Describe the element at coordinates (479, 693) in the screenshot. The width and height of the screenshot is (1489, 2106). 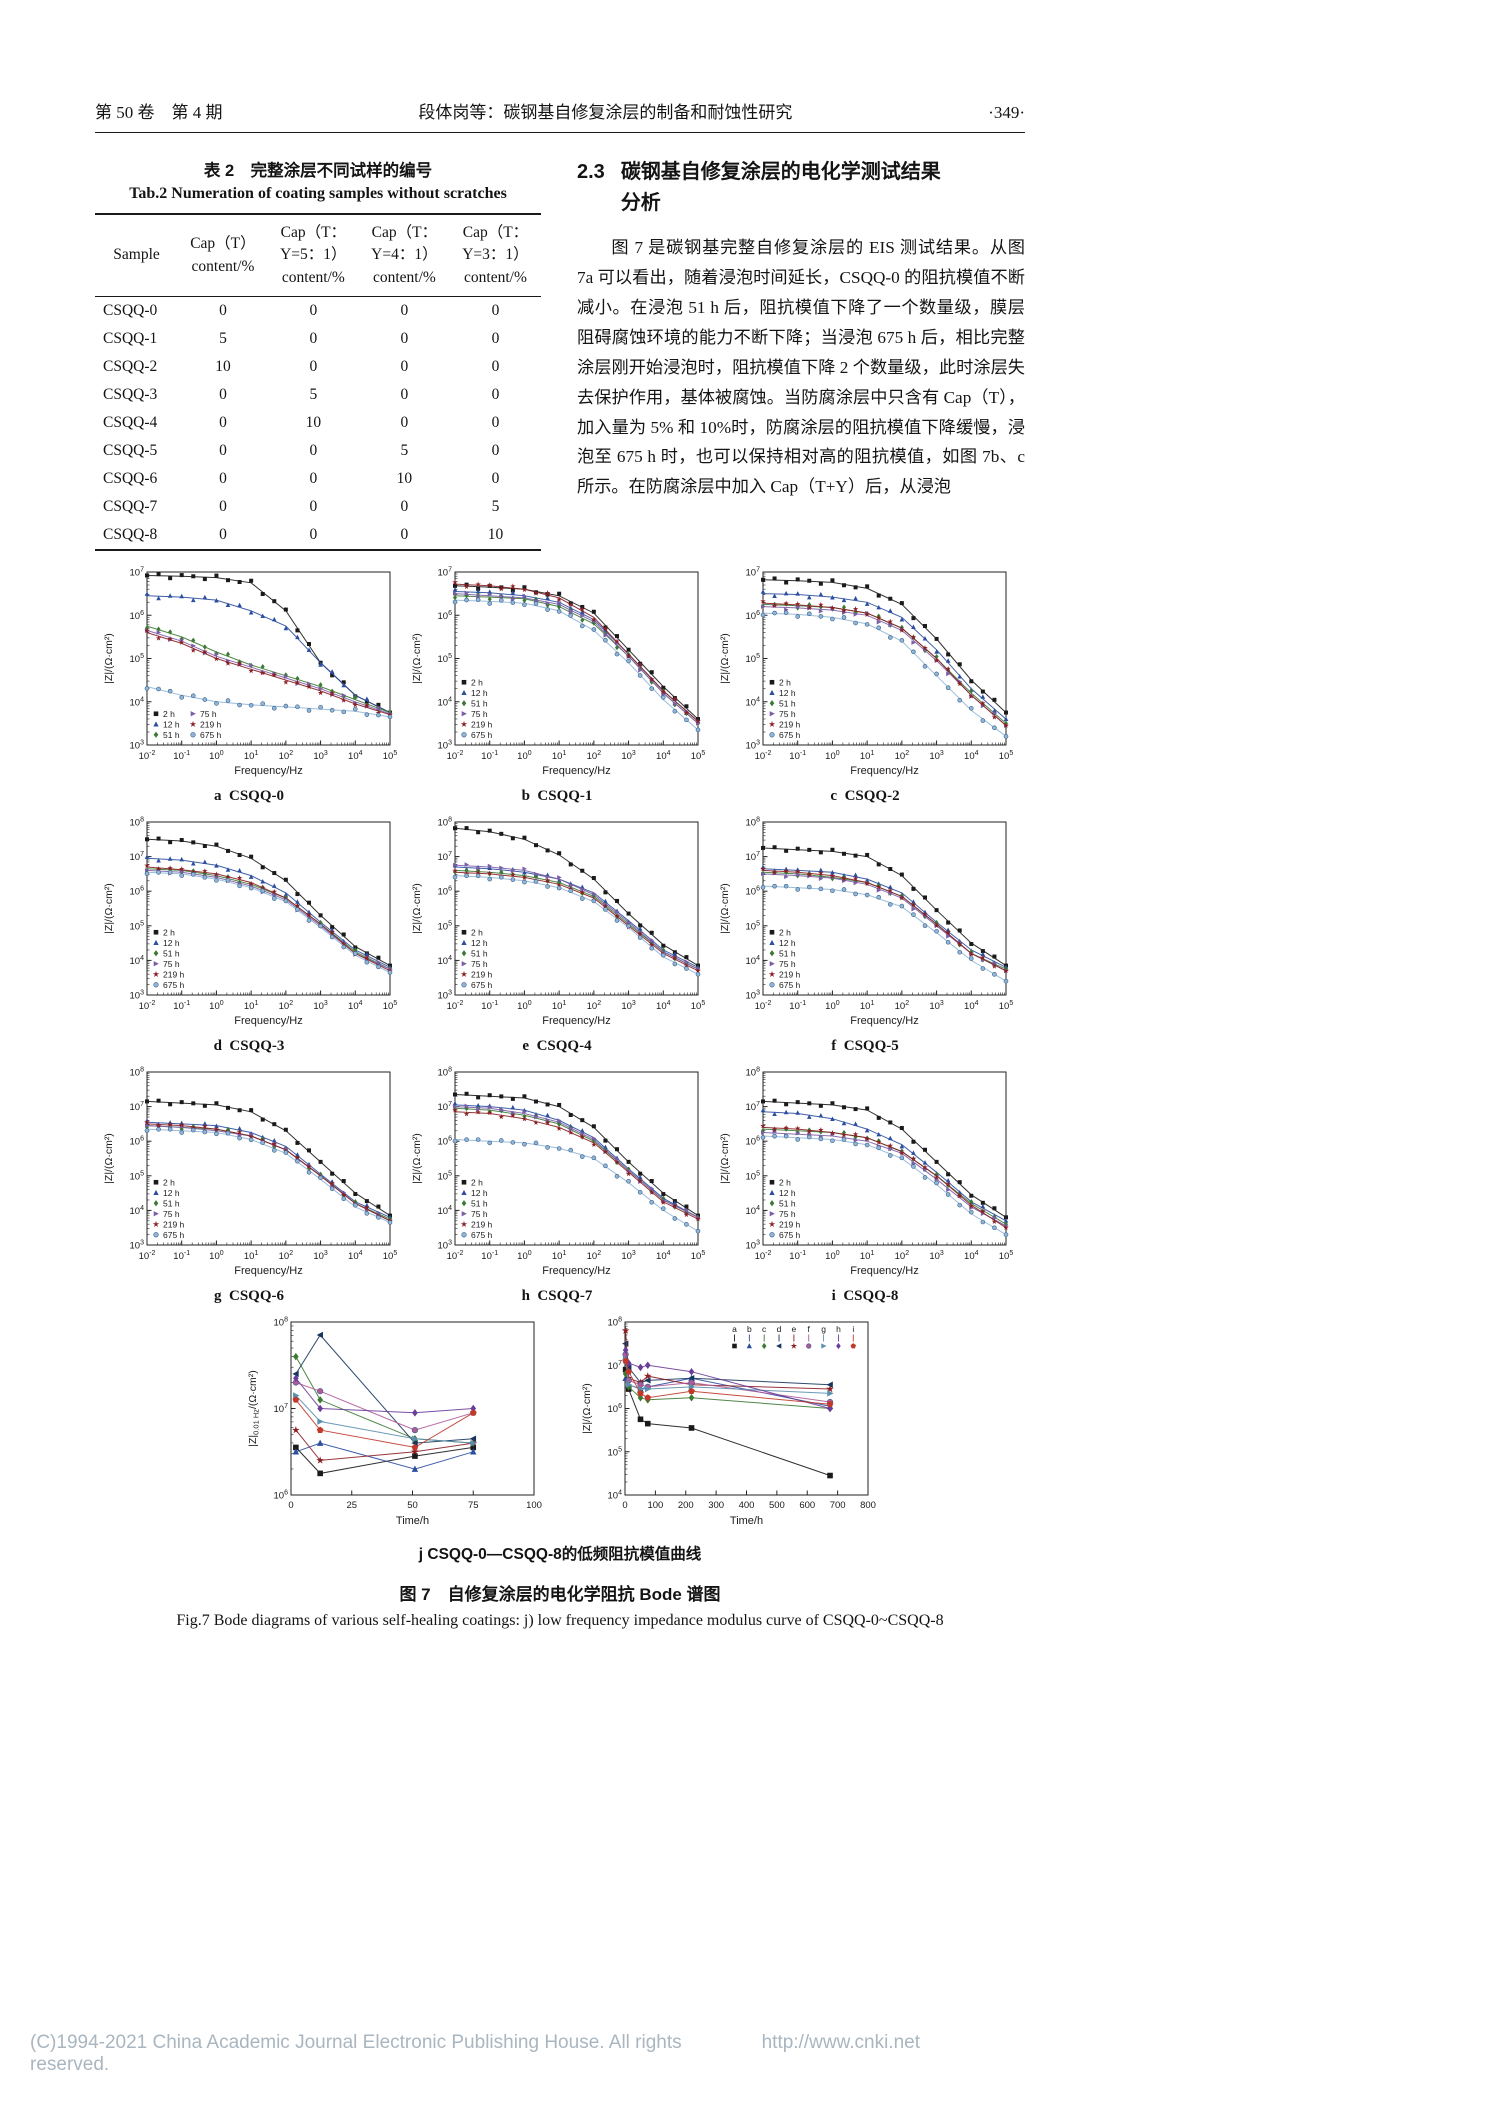
I see `svg-text: 12 h` at that location.